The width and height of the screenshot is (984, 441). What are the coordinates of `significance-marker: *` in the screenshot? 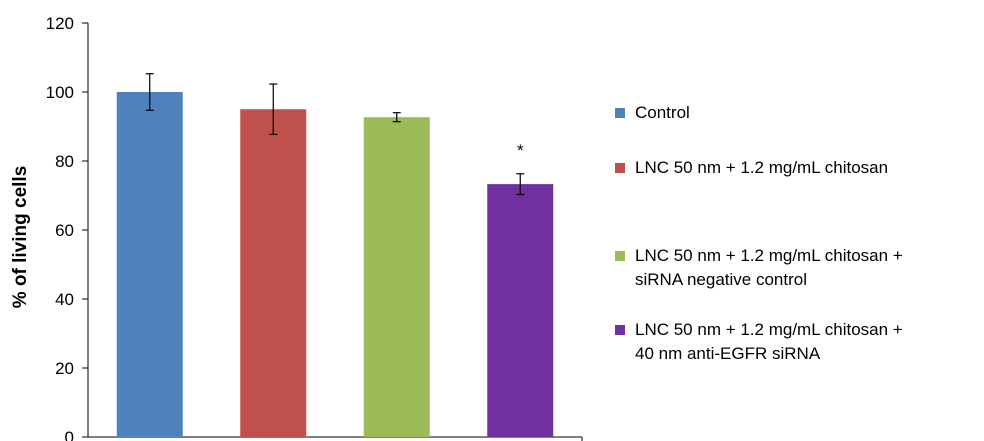 It's located at (520, 150).